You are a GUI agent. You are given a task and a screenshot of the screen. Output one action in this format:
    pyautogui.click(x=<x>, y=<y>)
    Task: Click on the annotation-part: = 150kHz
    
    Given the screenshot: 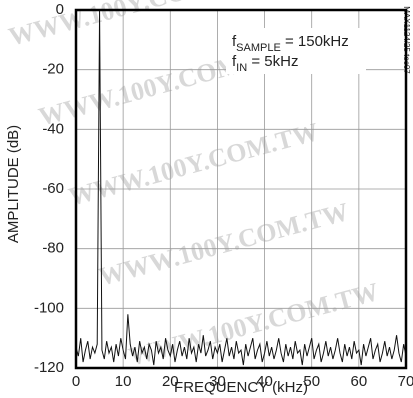 What is the action you would take?
    pyautogui.click(x=315, y=41)
    